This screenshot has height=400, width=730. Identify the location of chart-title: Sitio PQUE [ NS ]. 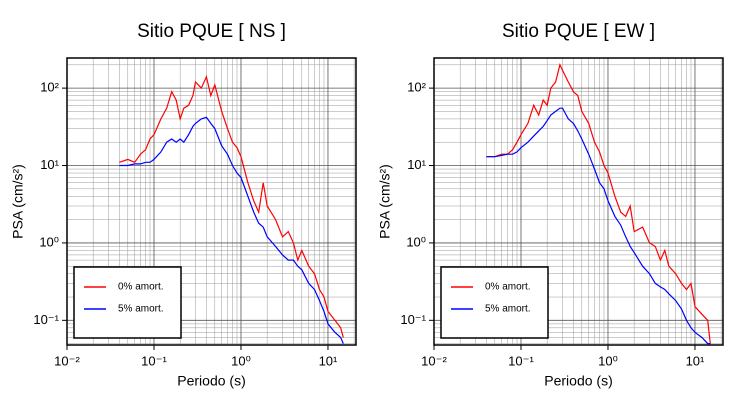
(211, 31).